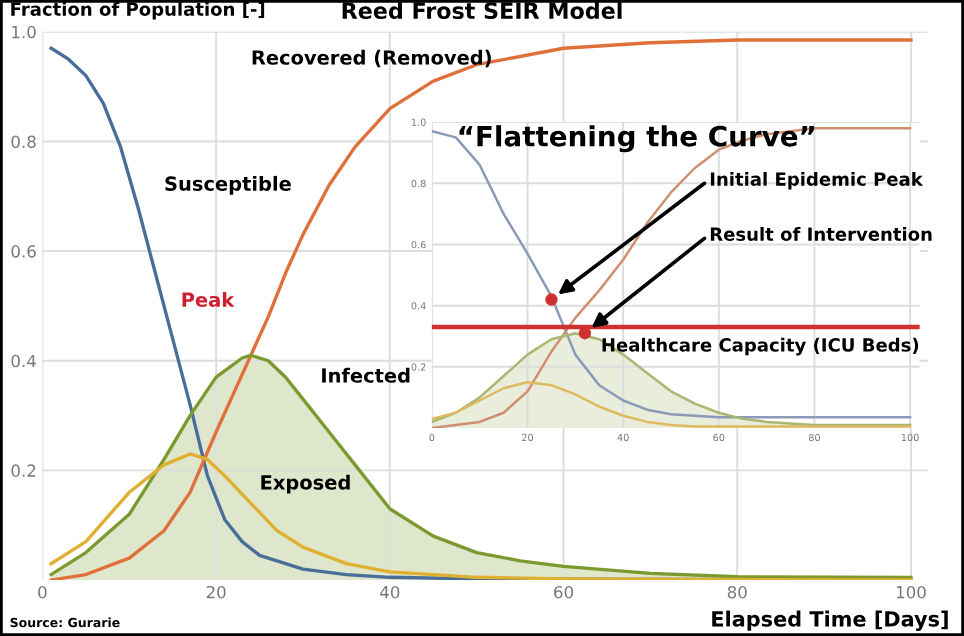 The width and height of the screenshot is (964, 636). Describe the element at coordinates (23, 361) in the screenshot. I see `y-tick-label: 0.4` at that location.